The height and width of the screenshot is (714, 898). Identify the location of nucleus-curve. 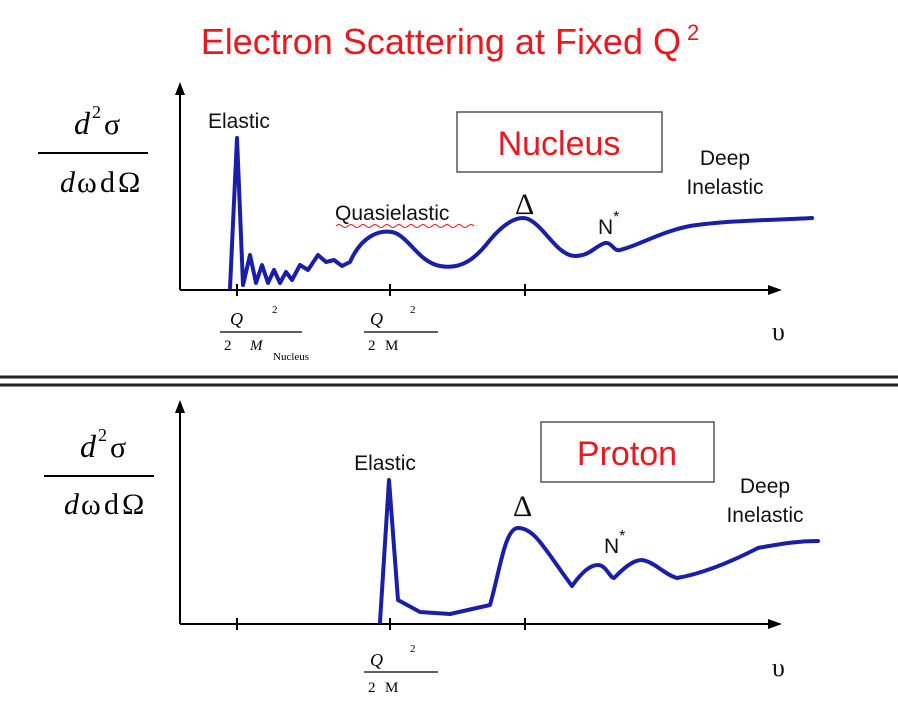
(521, 213).